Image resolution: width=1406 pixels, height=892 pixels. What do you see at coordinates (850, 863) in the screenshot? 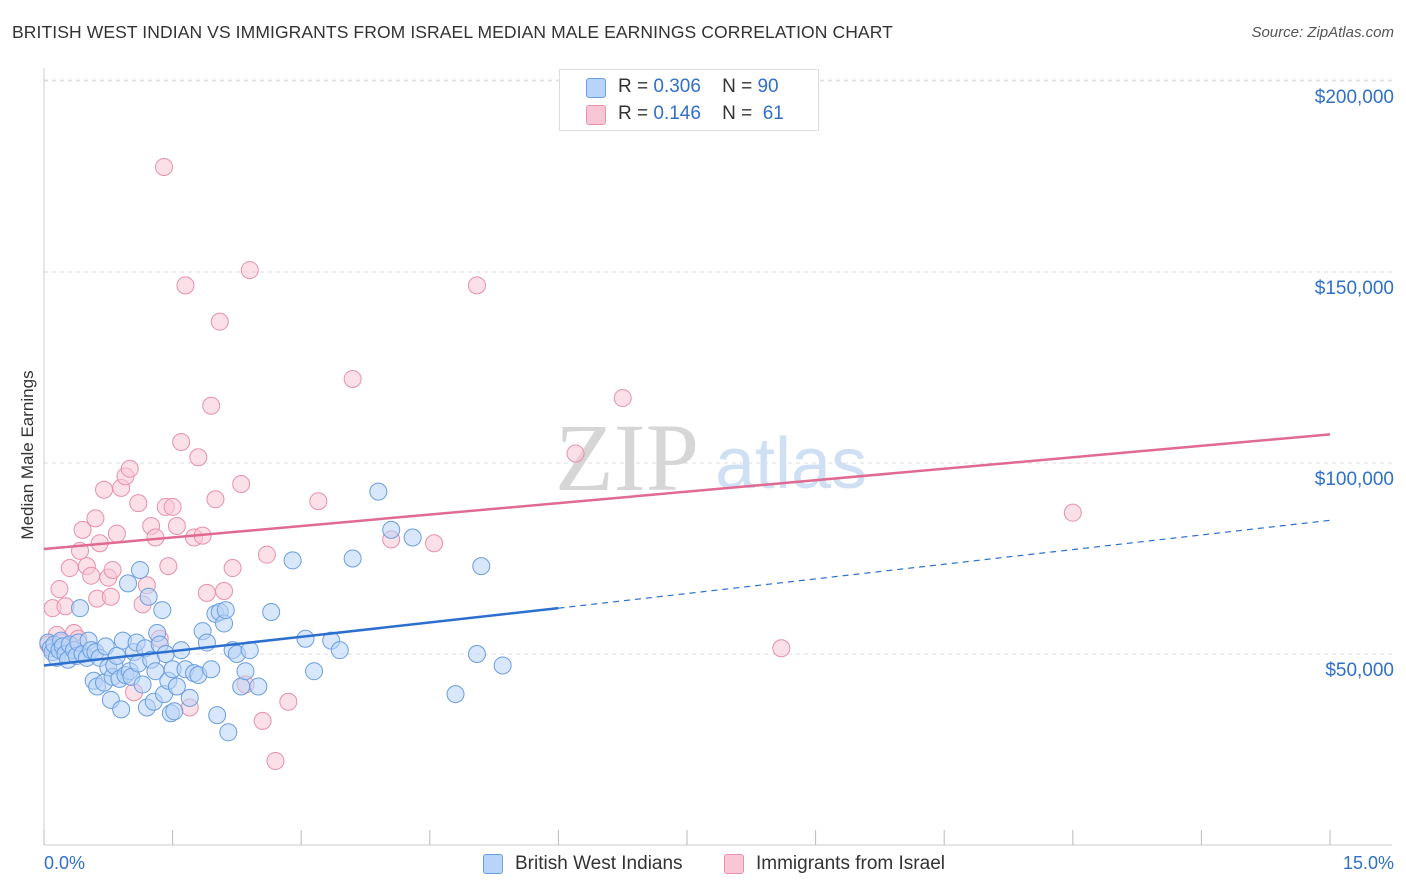
I see `legend-label-israel: Immigrants from Israel` at bounding box center [850, 863].